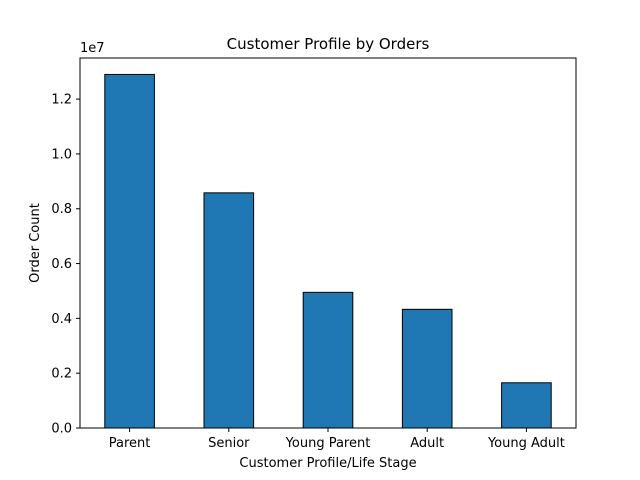 This screenshot has width=640, height=480. What do you see at coordinates (427, 368) in the screenshot?
I see `bar-adult` at bounding box center [427, 368].